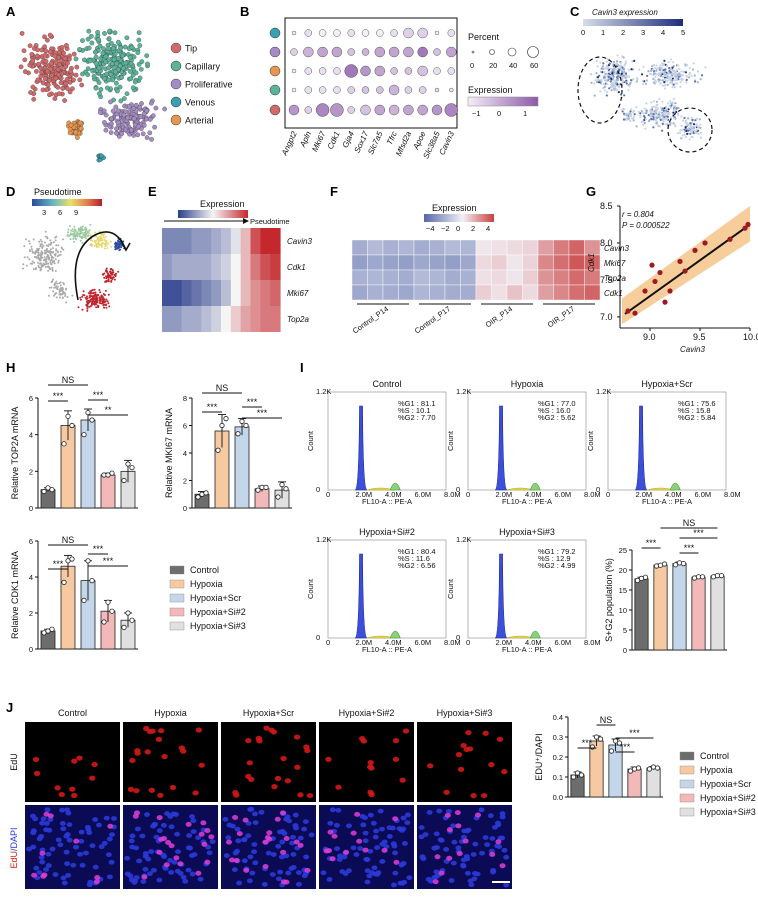  Describe the element at coordinates (98, 549) in the screenshot. I see `H-cdk1-sig-label: ***` at that location.